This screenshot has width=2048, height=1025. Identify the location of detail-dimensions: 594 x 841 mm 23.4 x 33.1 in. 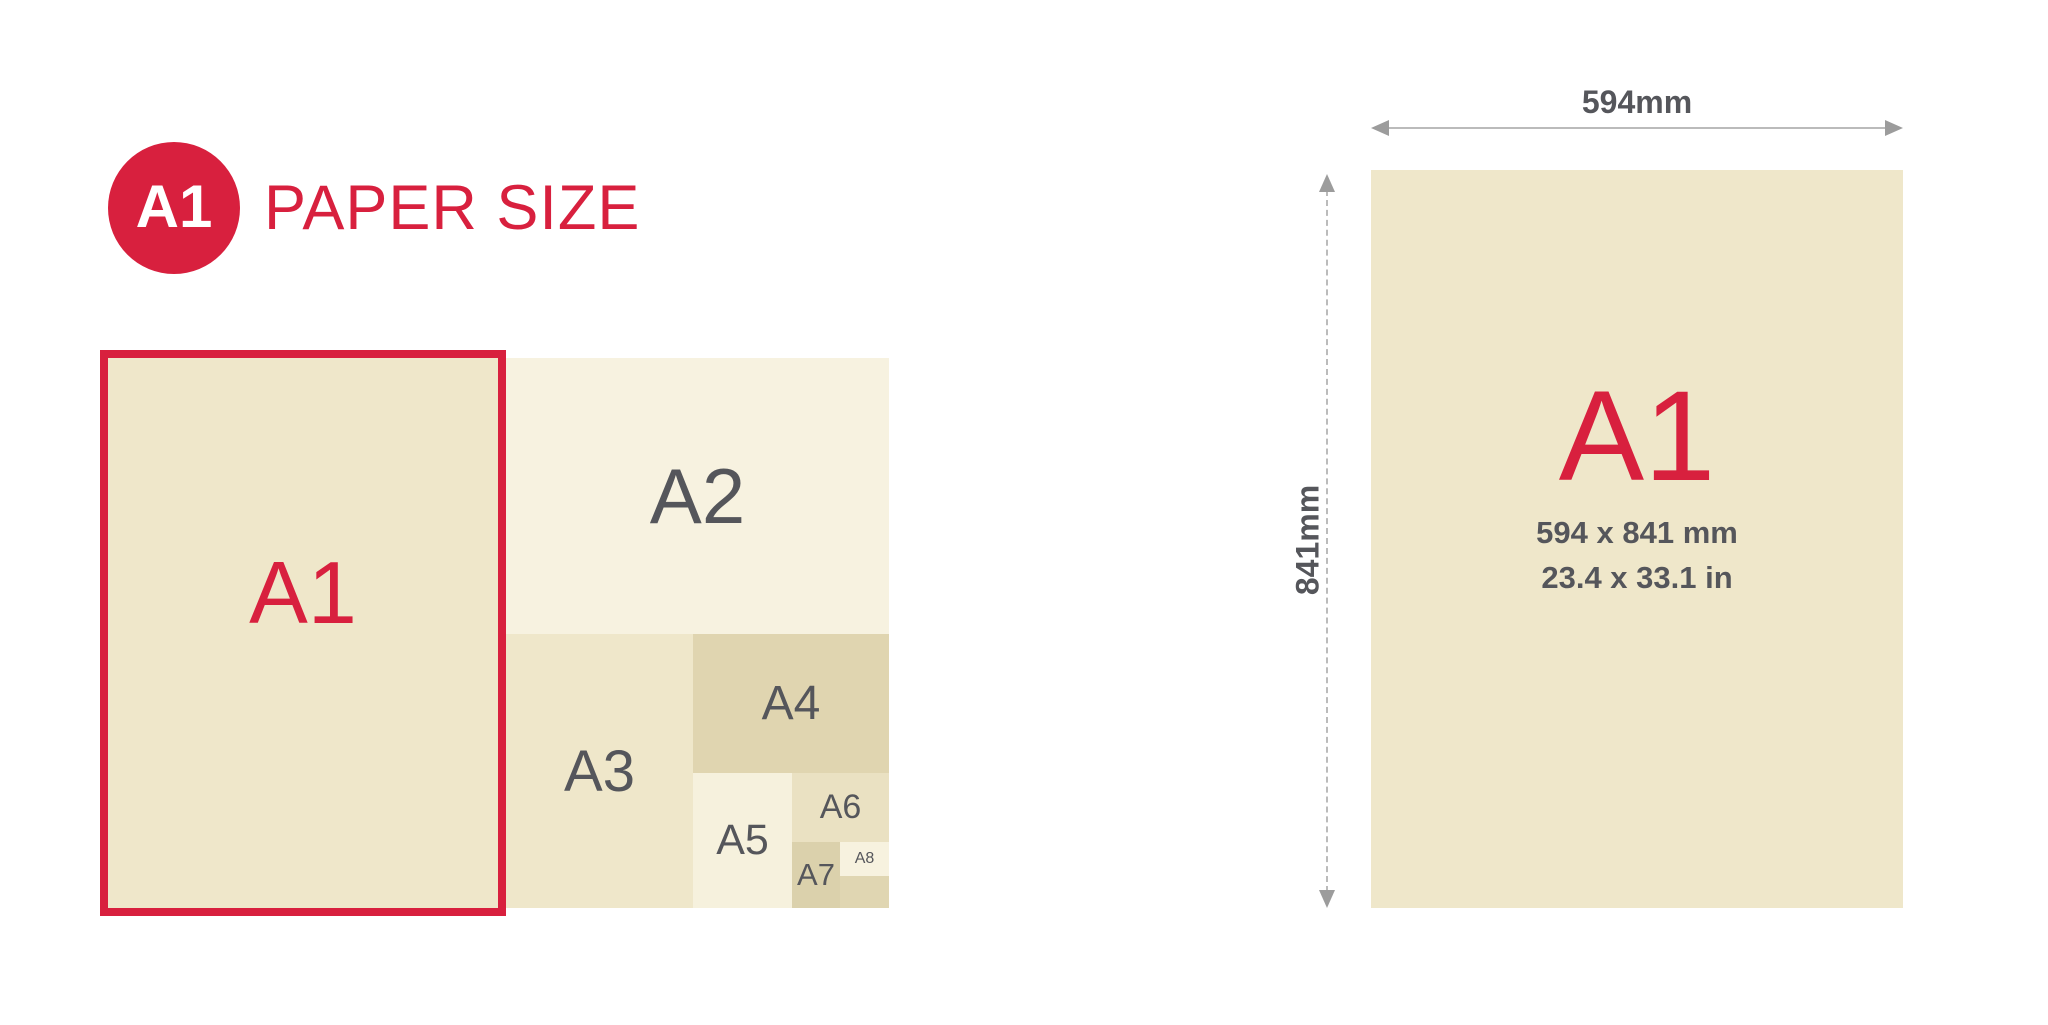
(1637, 555).